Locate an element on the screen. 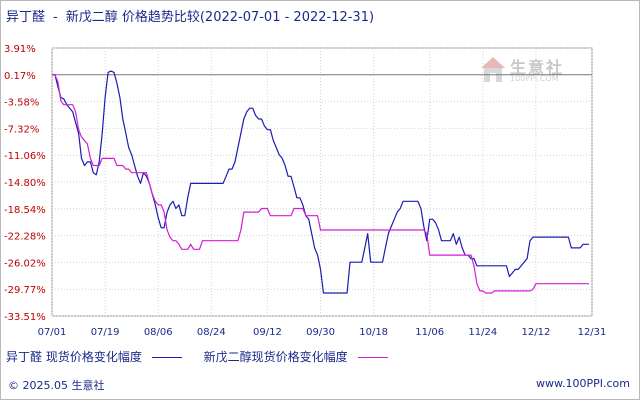 The image size is (640, 400). x-tick-label: 11/06 is located at coordinates (429, 332).